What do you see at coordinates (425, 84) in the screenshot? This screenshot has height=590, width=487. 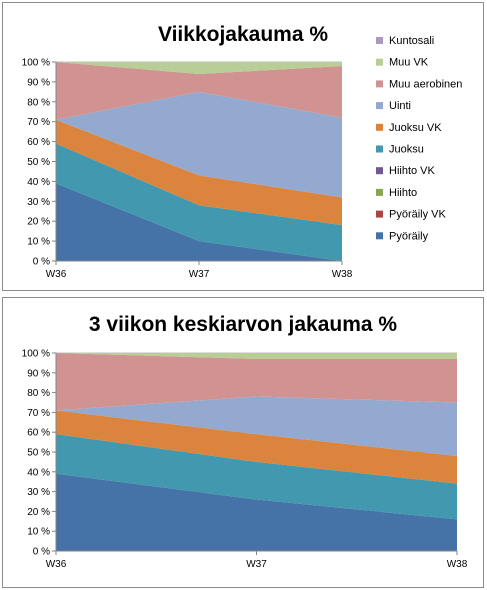 I see `legend-label: Muu aerobinen` at bounding box center [425, 84].